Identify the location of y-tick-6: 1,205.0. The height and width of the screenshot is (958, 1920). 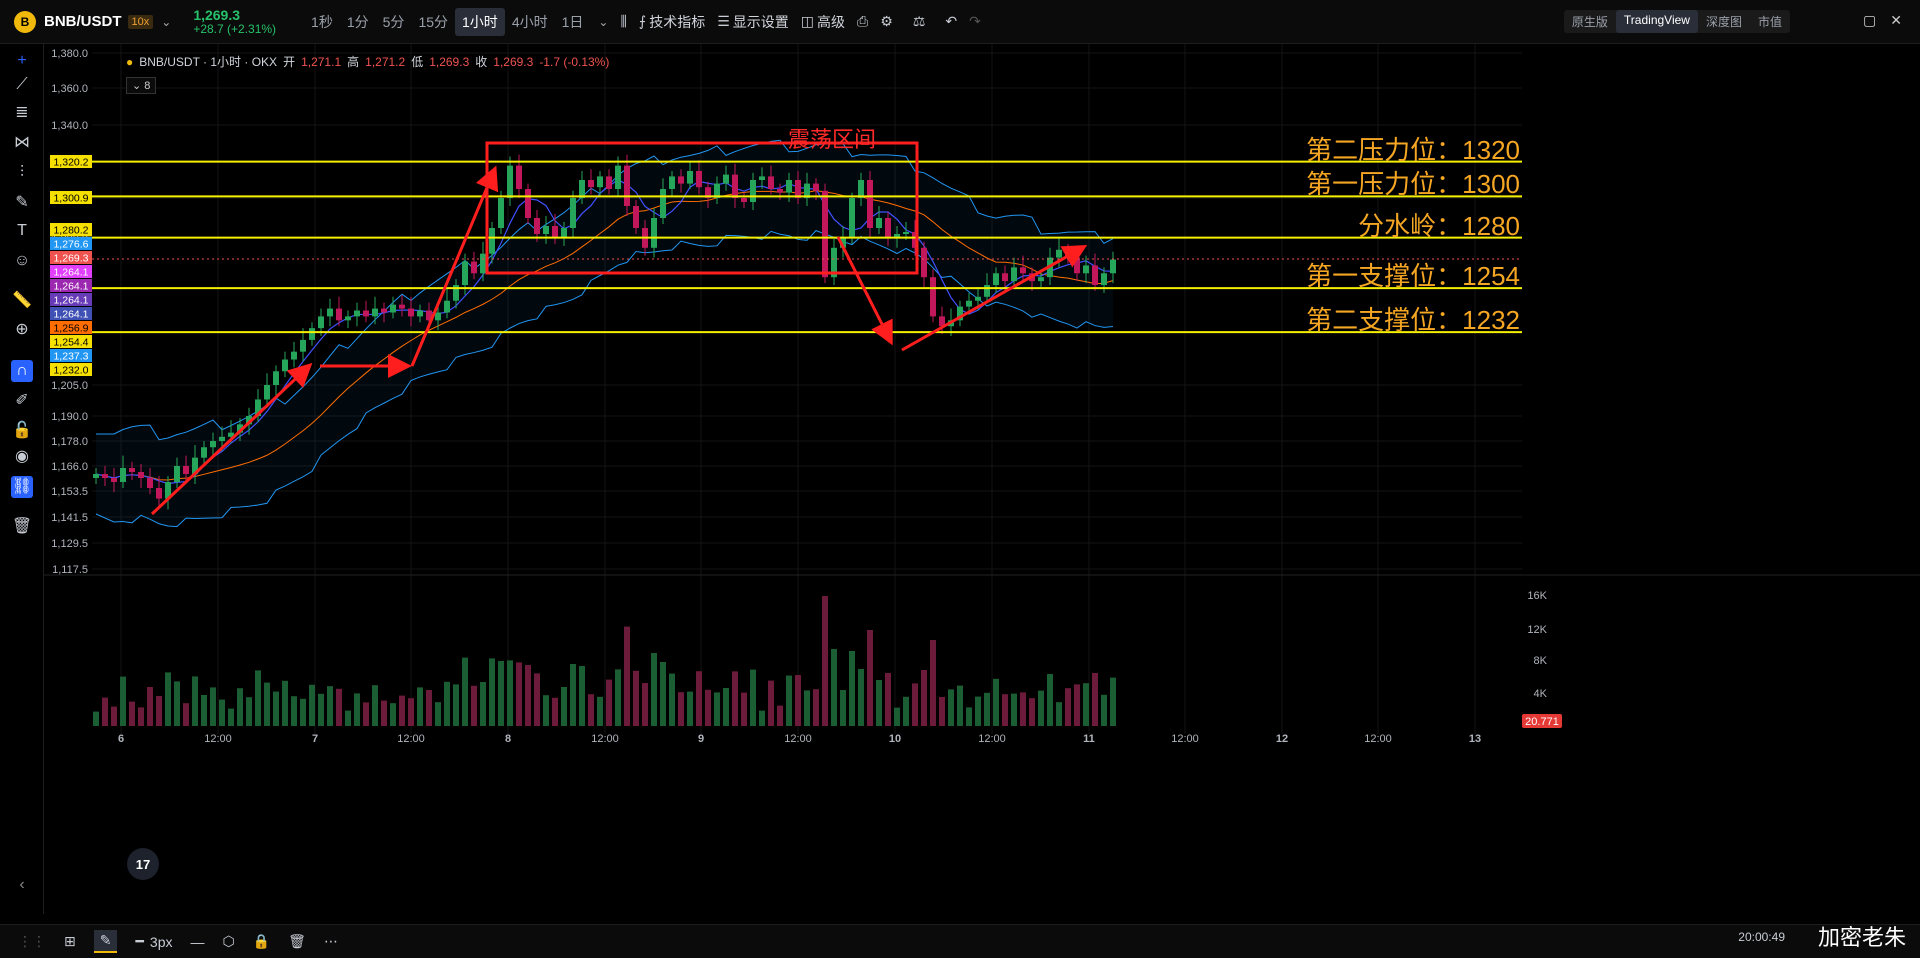
(69, 386).